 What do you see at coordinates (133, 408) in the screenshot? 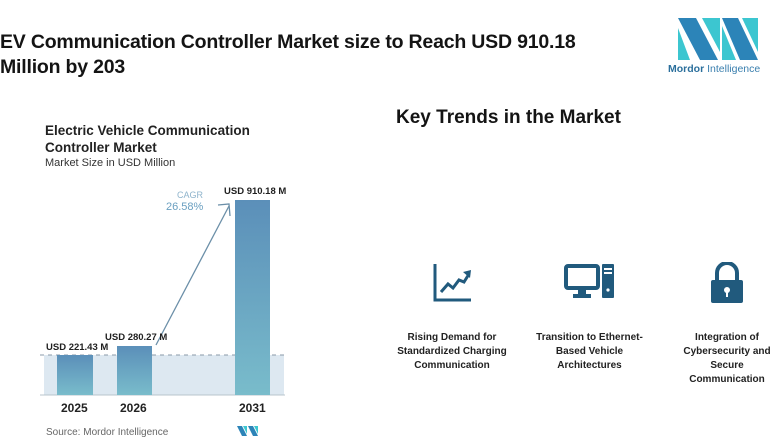
I see `x-tick-2026: 2026` at bounding box center [133, 408].